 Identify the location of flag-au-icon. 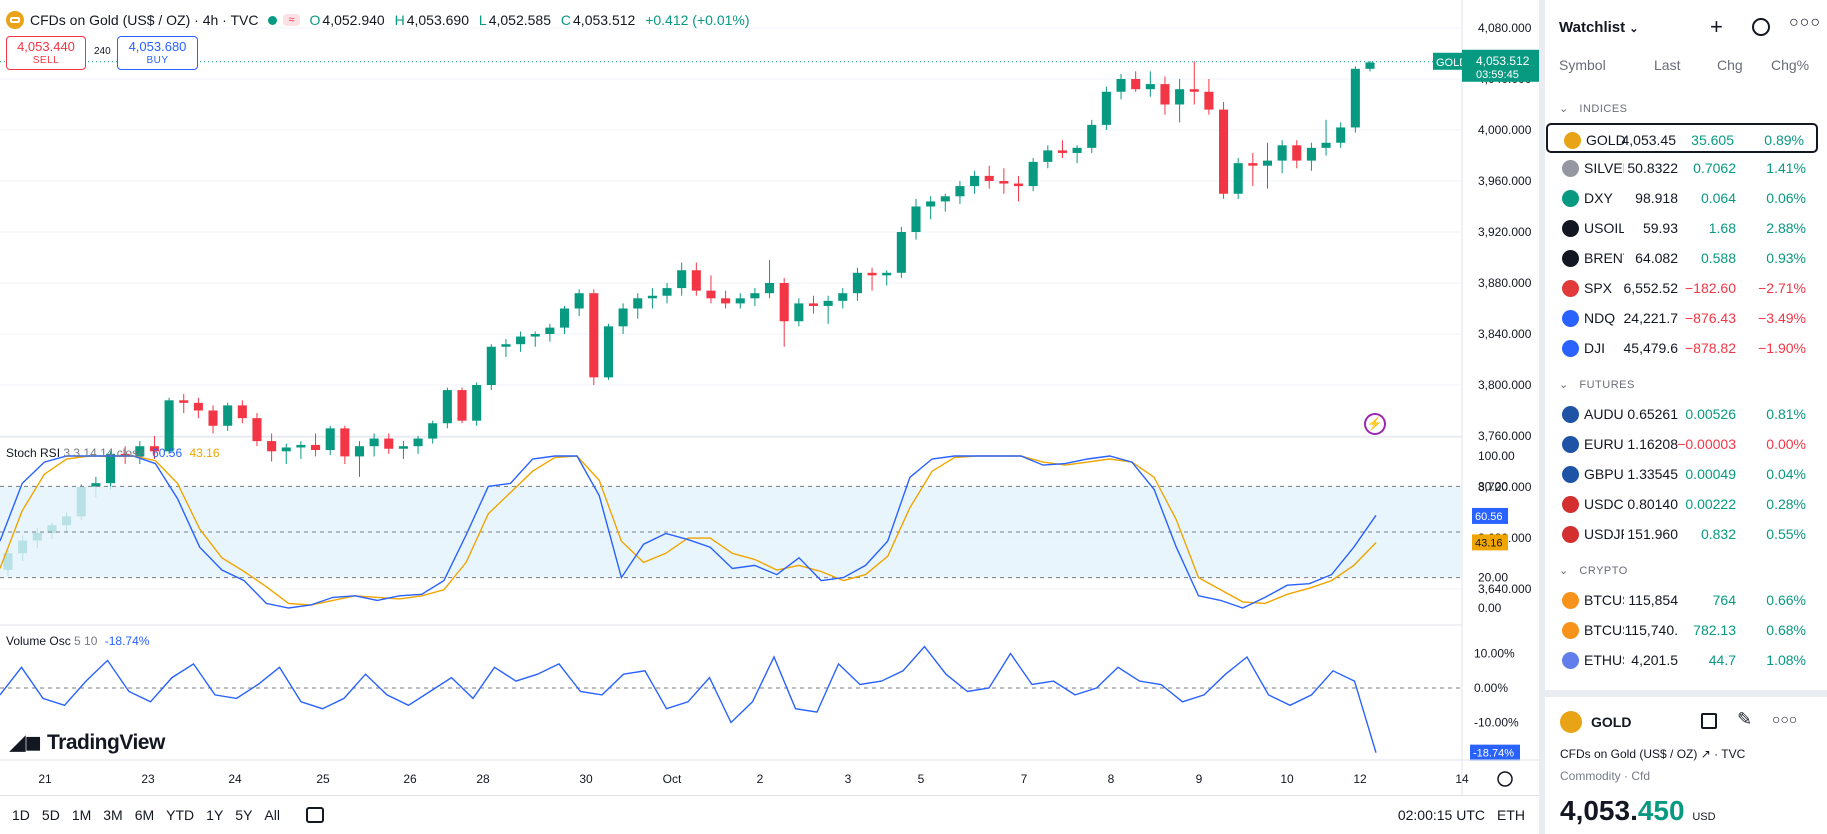
(1570, 414).